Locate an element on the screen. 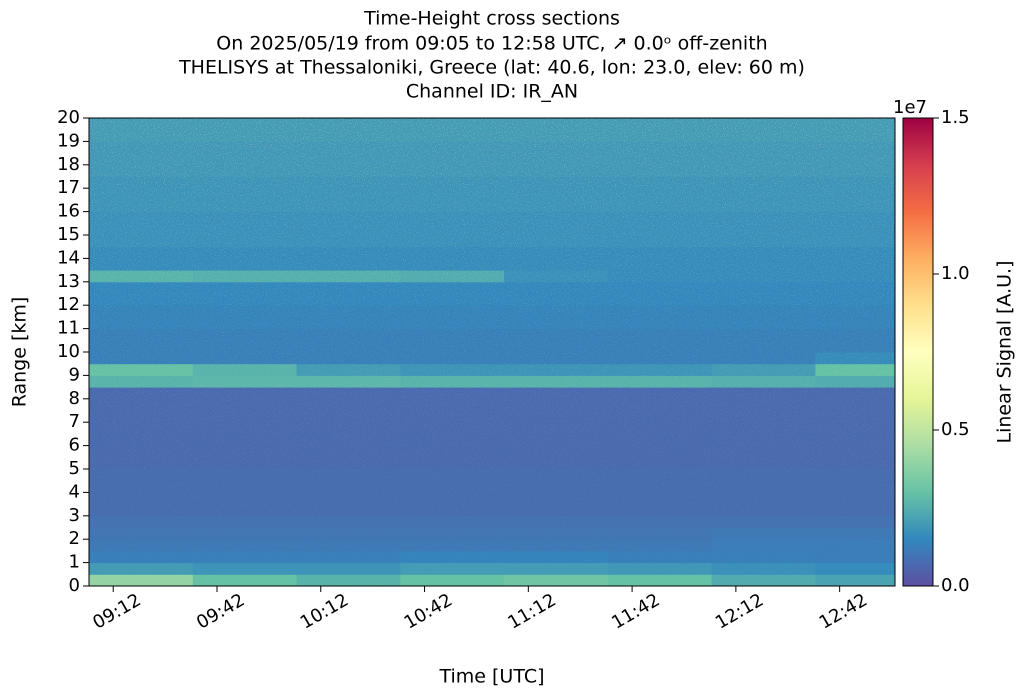 The image size is (1024, 697). y-tick-label: 17 is located at coordinates (68, 187).